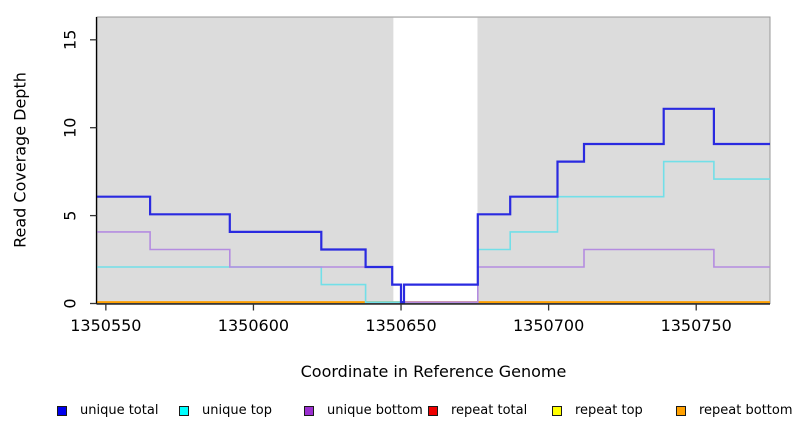 The width and height of the screenshot is (792, 432). Describe the element at coordinates (20, 160) in the screenshot. I see `y-axis-title: Read Coverage Depth` at that location.